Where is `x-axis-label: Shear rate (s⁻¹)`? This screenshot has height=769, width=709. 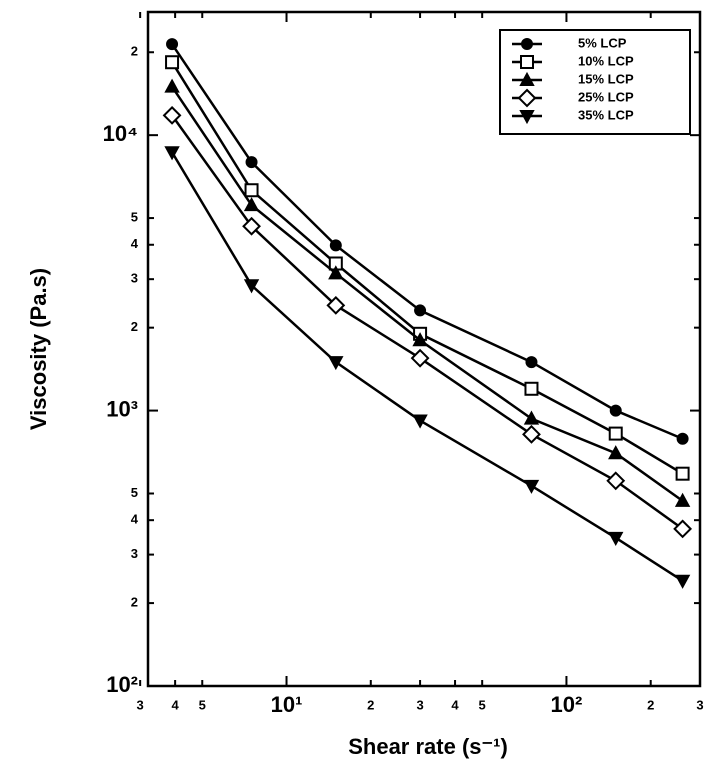
x-axis-label: Shear rate (s⁻¹) is located at coordinates (428, 746).